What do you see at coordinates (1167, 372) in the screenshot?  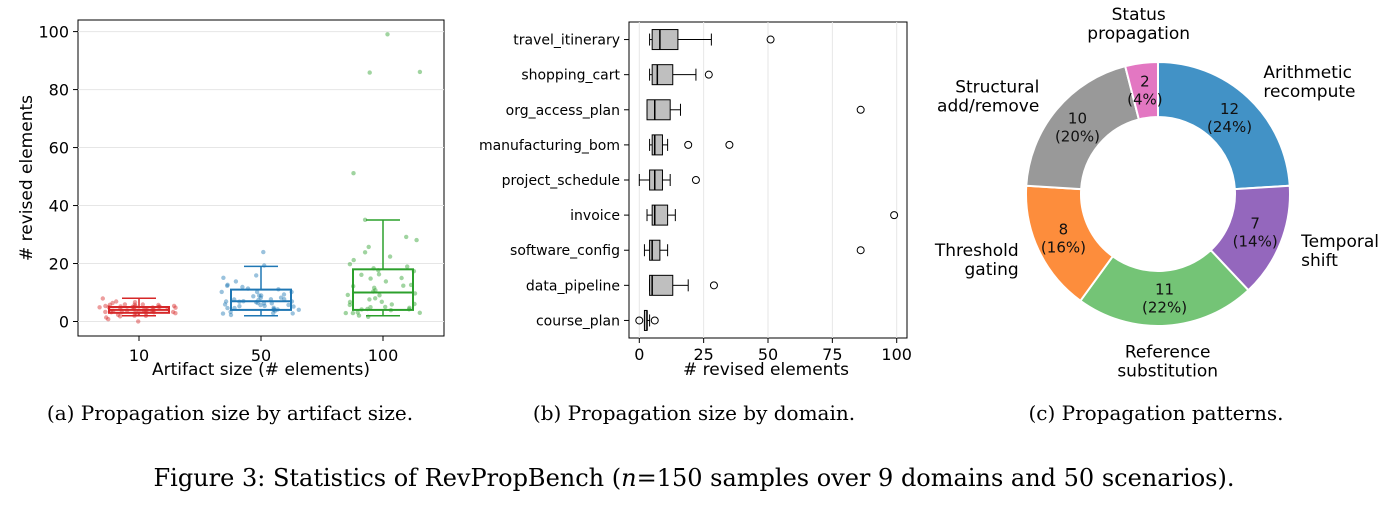 I see `panel-c-slice-label: substitution` at bounding box center [1167, 372].